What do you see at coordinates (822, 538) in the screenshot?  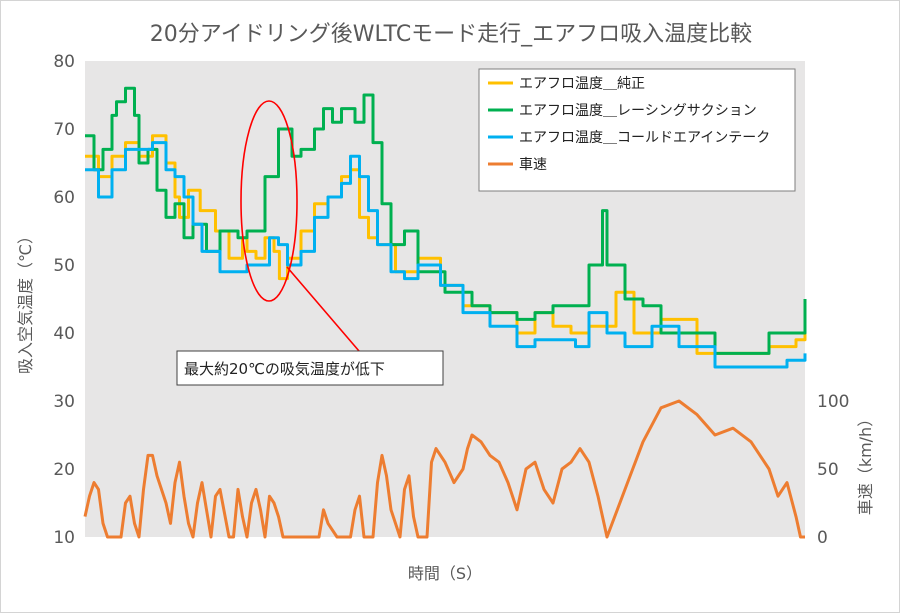 I see `y2-tick-label: 0` at bounding box center [822, 538].